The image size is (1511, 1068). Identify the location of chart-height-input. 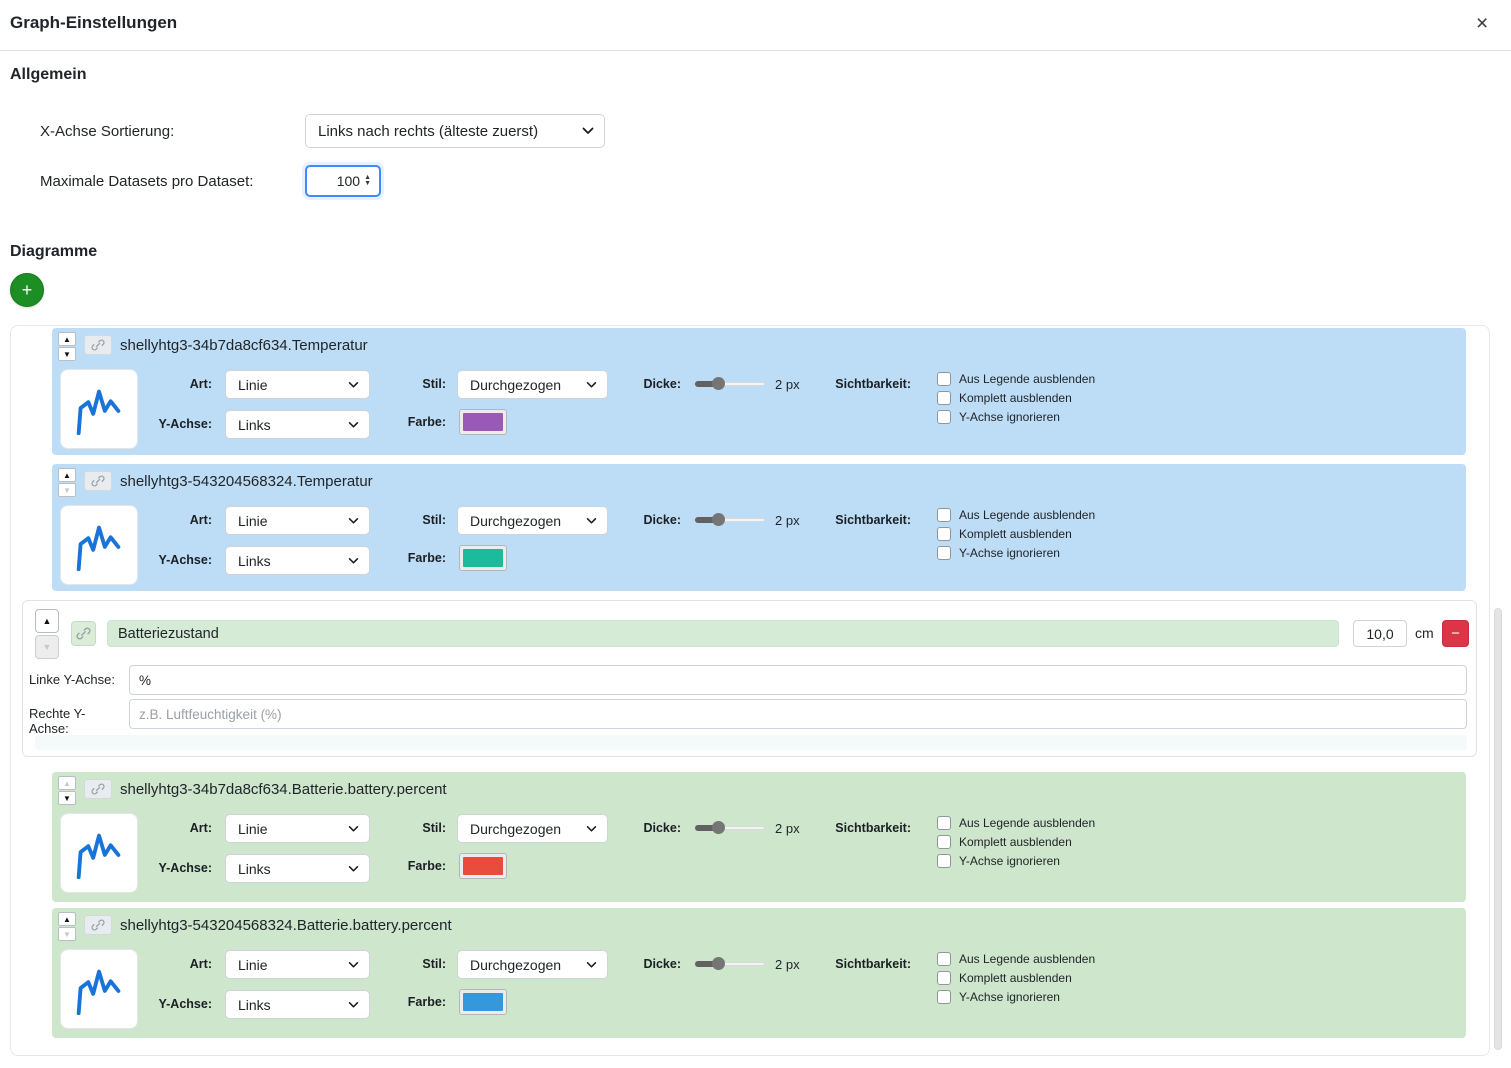
(1380, 633).